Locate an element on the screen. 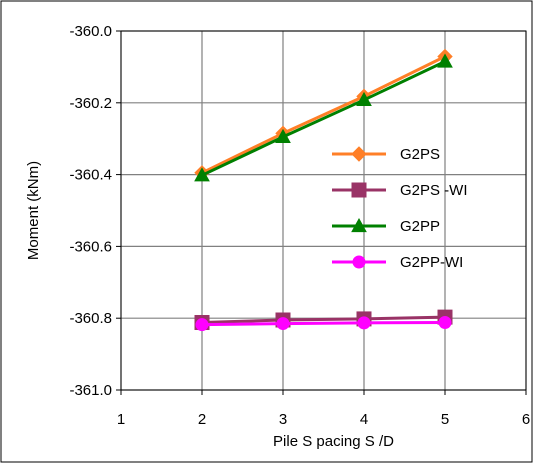 The image size is (533, 468). legend: G2PS G2PS -WI G2PP G2PP-WI is located at coordinates (400, 208).